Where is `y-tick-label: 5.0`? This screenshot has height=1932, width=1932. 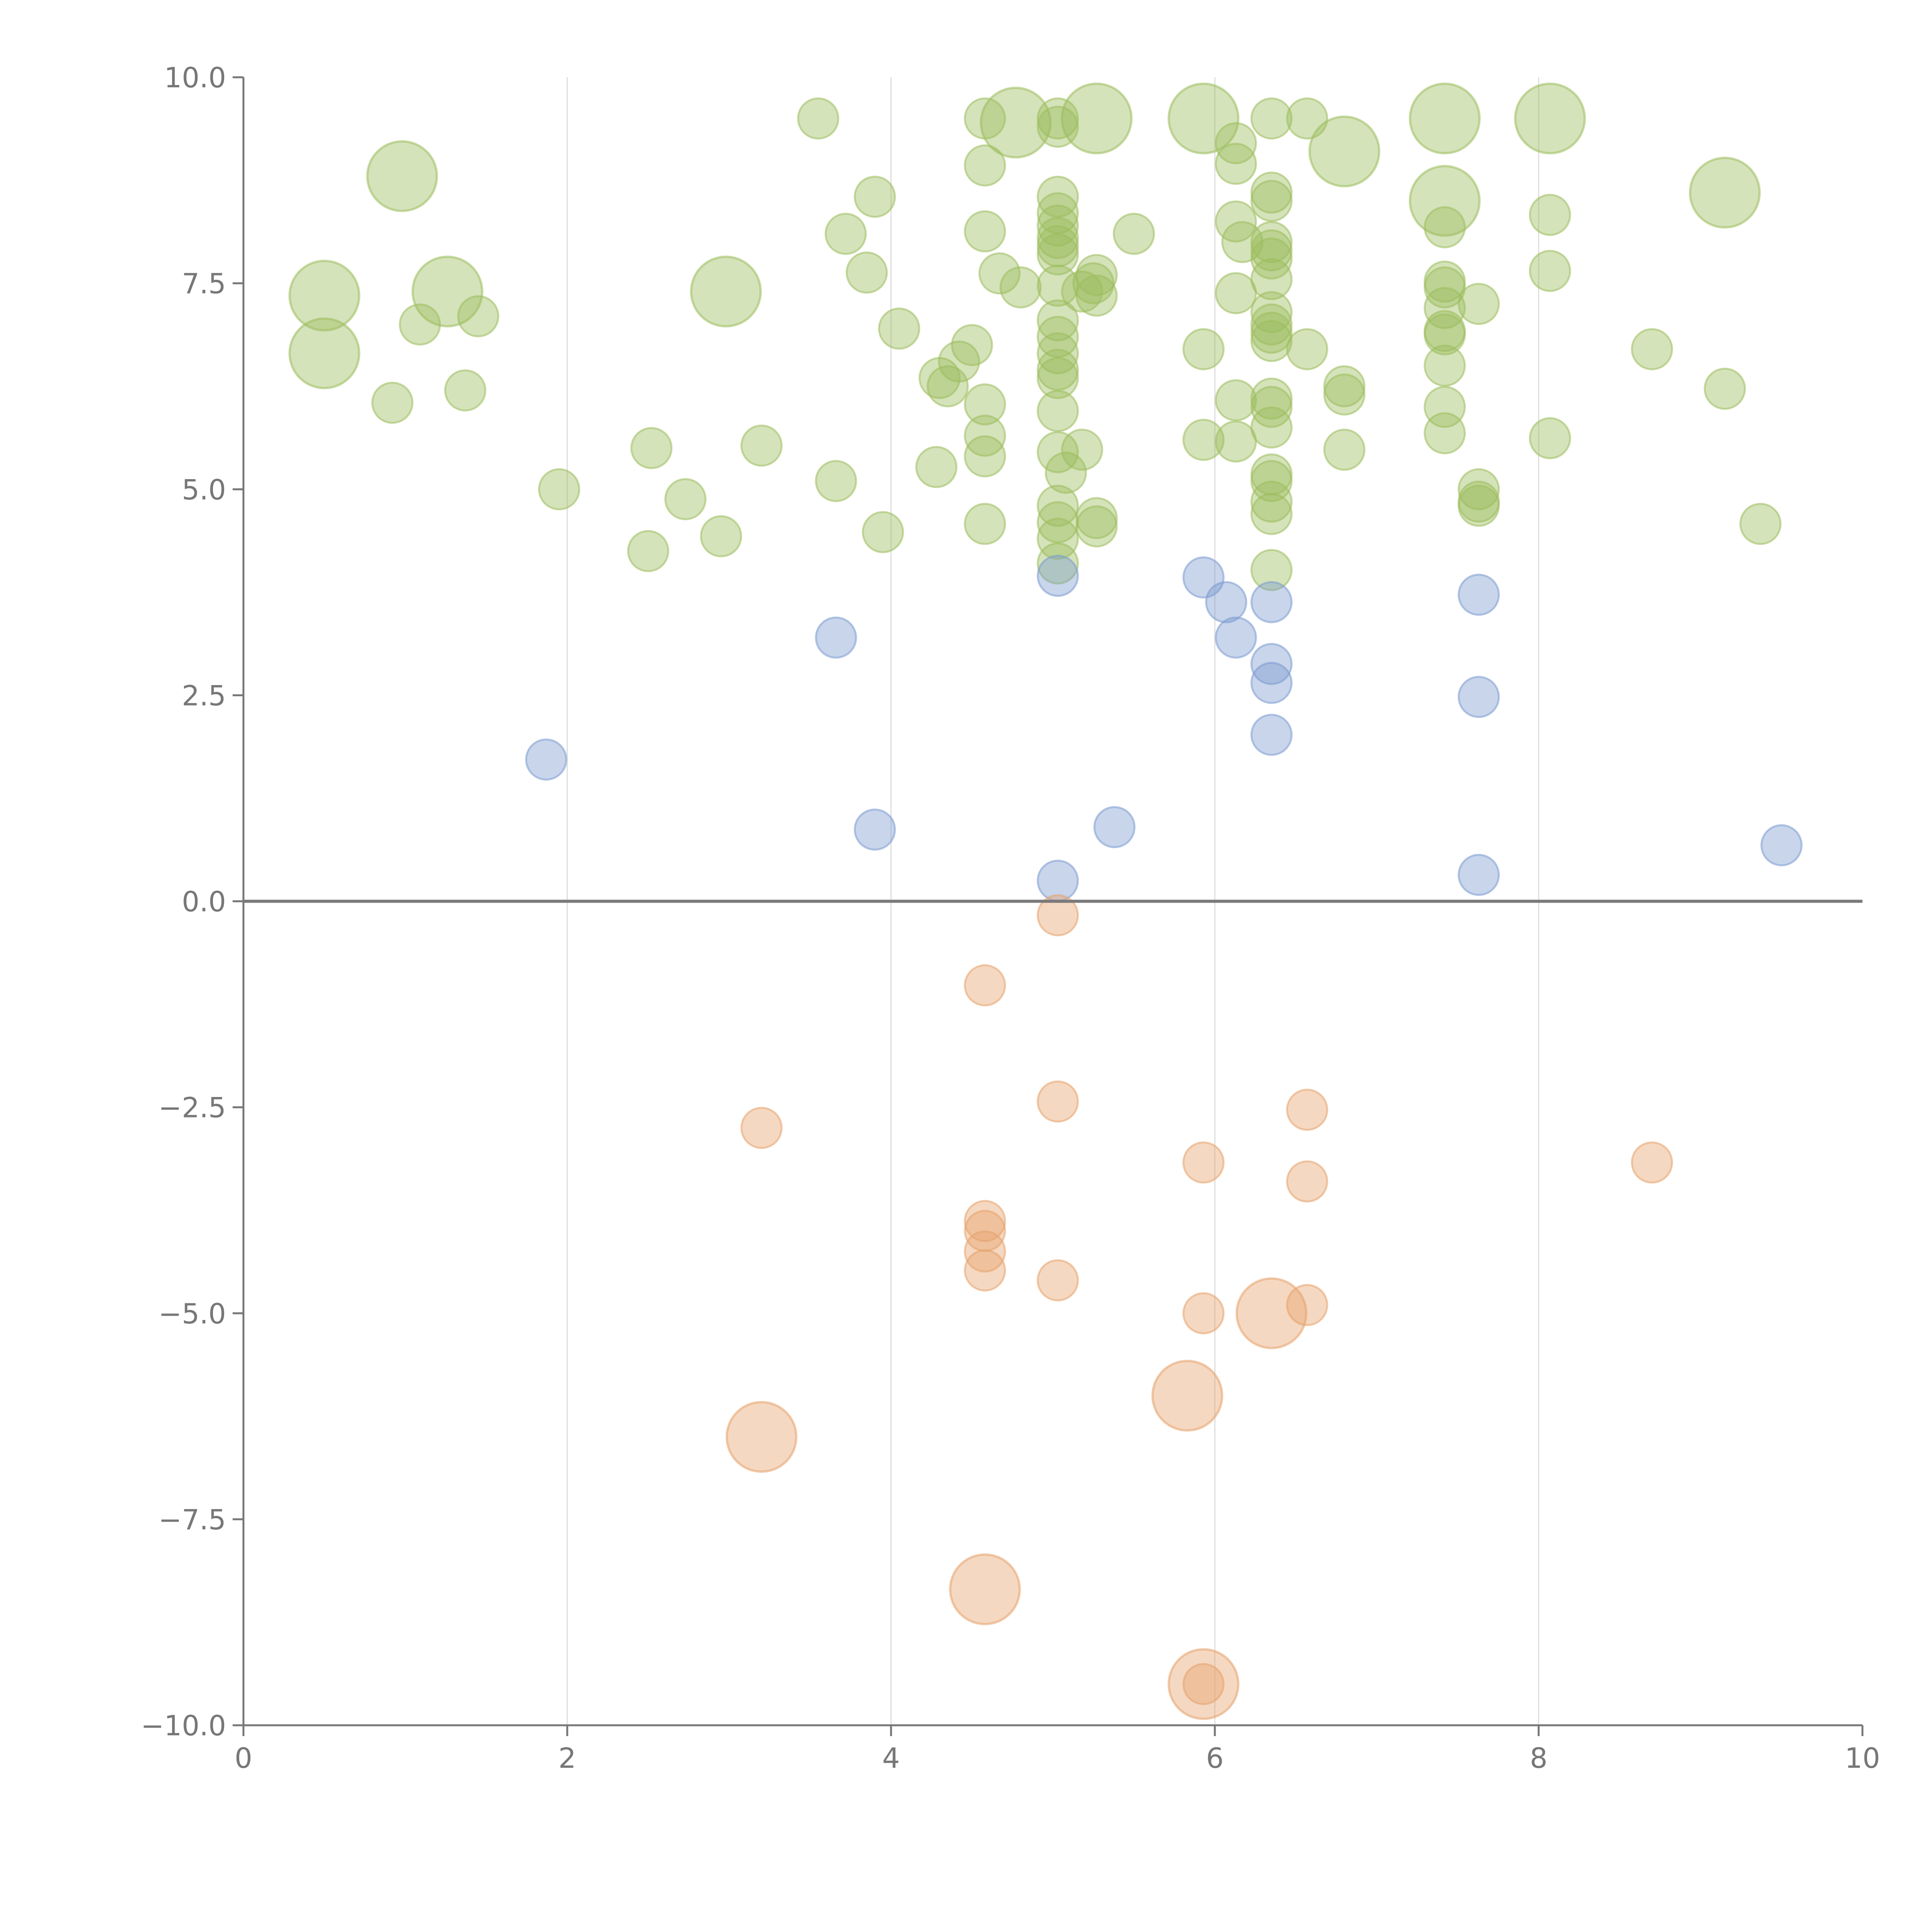 y-tick-label: 5.0 is located at coordinates (204, 489).